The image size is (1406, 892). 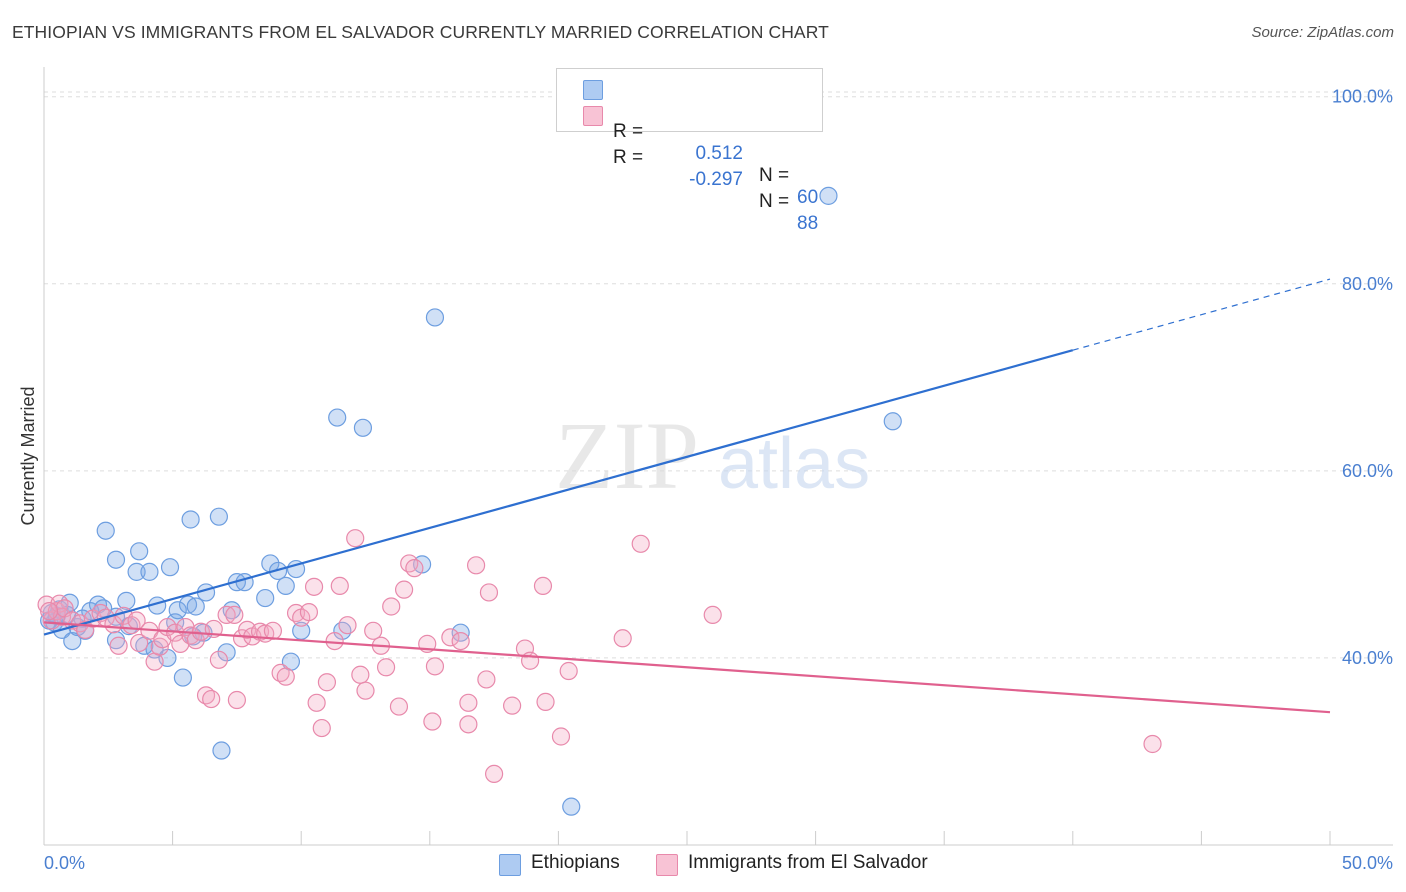 What do you see at coordinates (627, 455) in the screenshot?
I see `watermark-zip: ZIP` at bounding box center [627, 455].